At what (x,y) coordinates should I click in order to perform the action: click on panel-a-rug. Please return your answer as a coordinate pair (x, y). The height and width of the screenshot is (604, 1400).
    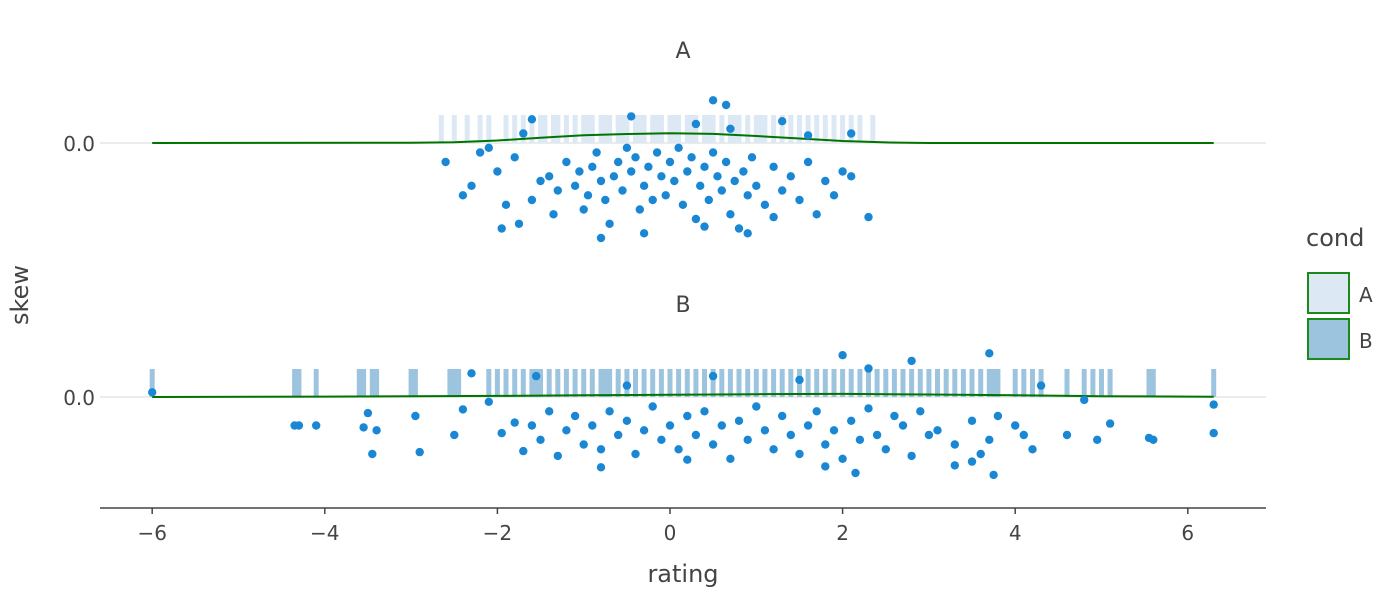
    Looking at the image, I should click on (657, 129).